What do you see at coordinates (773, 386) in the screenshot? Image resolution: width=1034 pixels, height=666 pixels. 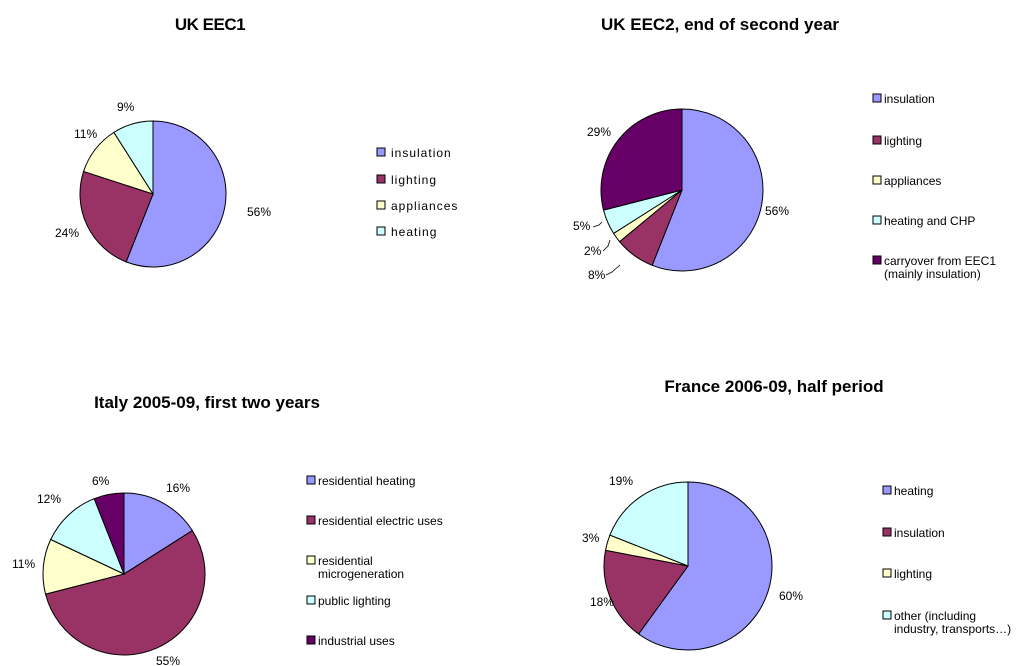 I see `chart-title: France 2006-09, half period` at bounding box center [773, 386].